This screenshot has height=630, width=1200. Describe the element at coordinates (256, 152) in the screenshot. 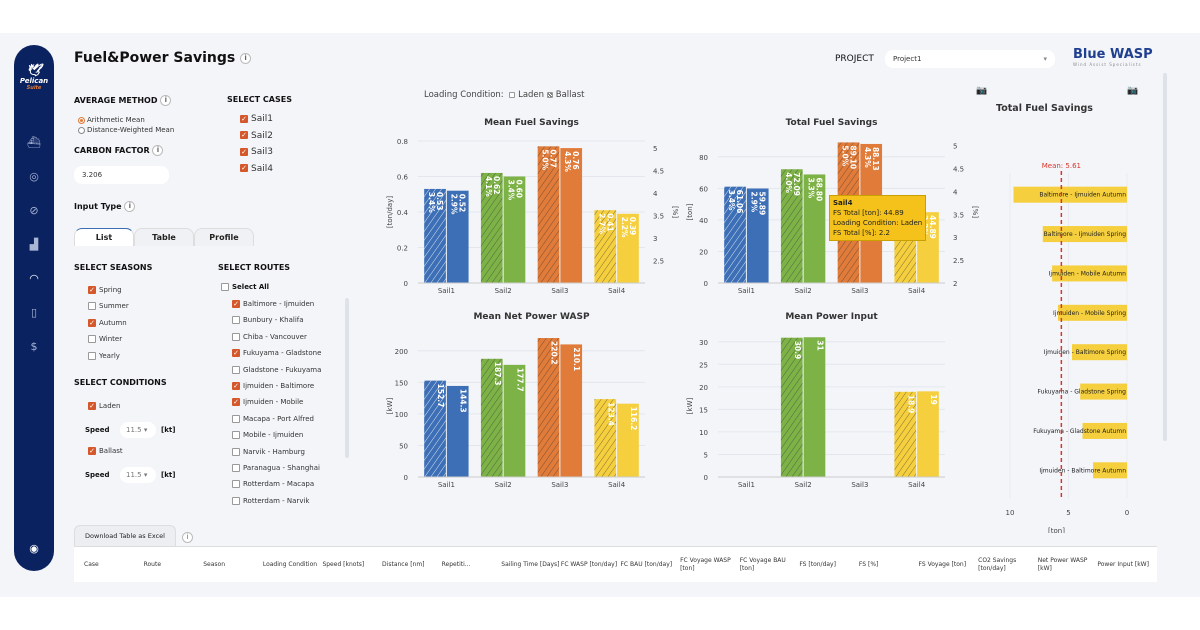

I see `checkbox-item: ✓ Sail3` at that location.